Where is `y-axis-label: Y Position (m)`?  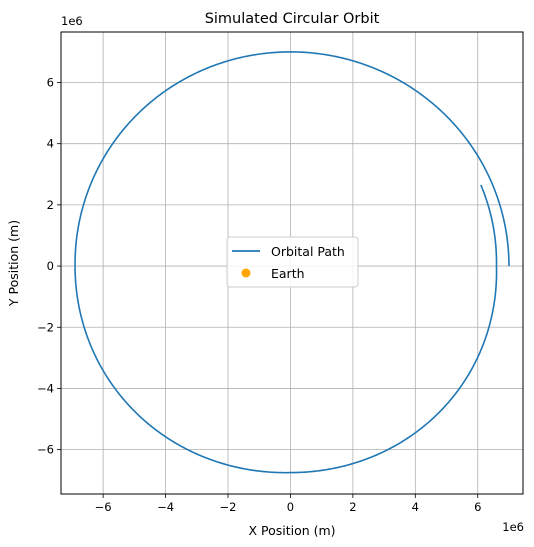
y-axis-label: Y Position (m) is located at coordinates (13, 263).